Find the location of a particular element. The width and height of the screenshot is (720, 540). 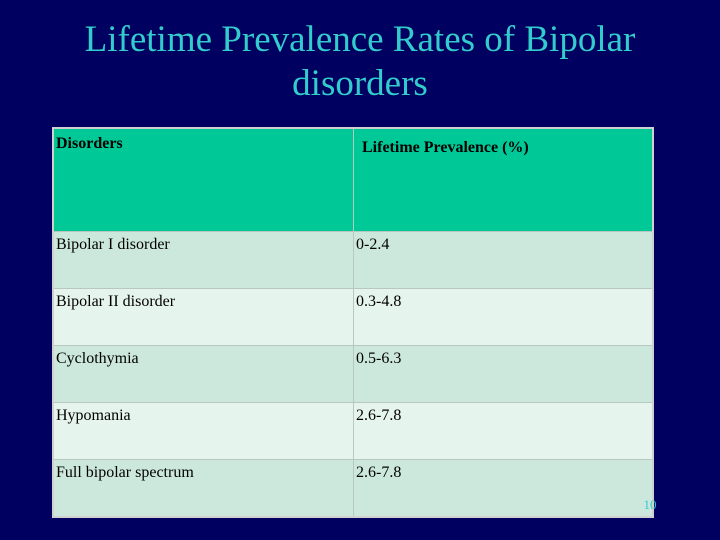

table-cell: 0.3-4.8 is located at coordinates (503, 317).